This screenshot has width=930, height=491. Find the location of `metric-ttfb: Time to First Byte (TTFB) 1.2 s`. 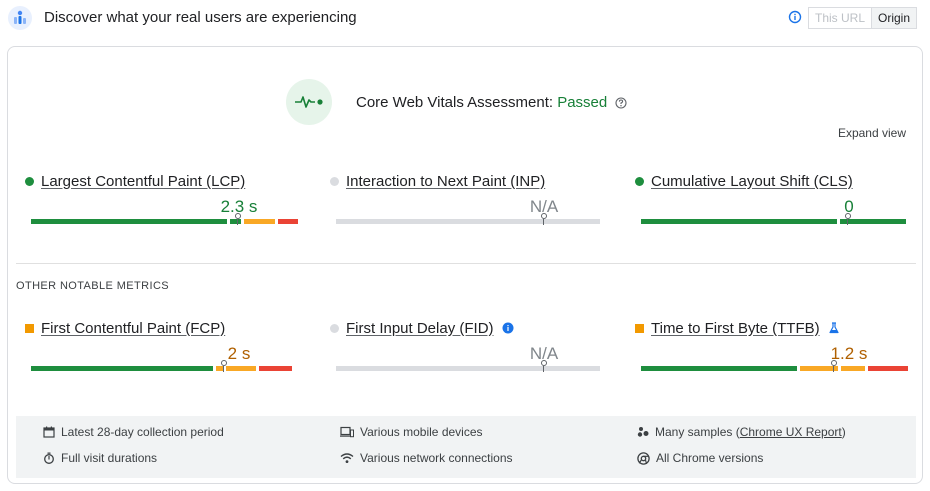

metric-ttfb: Time to First Byte (TTFB) 1.2 s is located at coordinates (771, 353).